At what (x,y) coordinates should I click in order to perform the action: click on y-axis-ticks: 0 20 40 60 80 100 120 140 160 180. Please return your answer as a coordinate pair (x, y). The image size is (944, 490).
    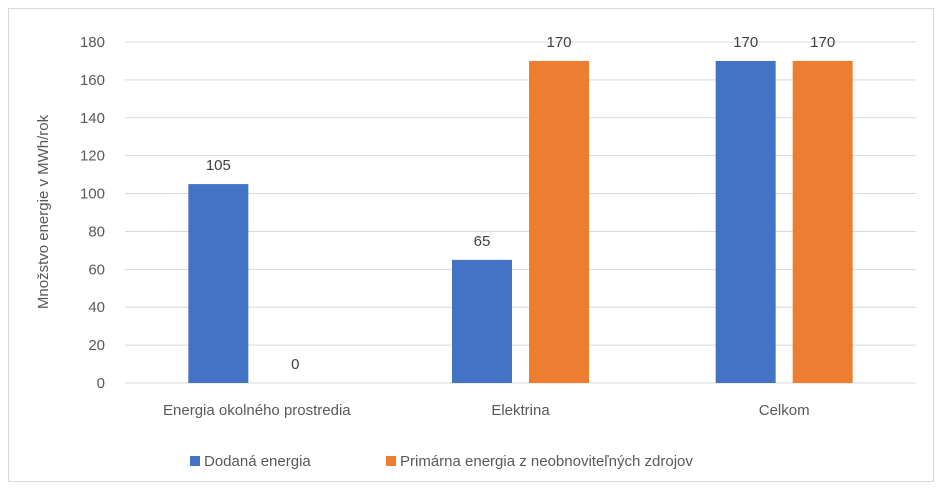
    Looking at the image, I should click on (92, 213).